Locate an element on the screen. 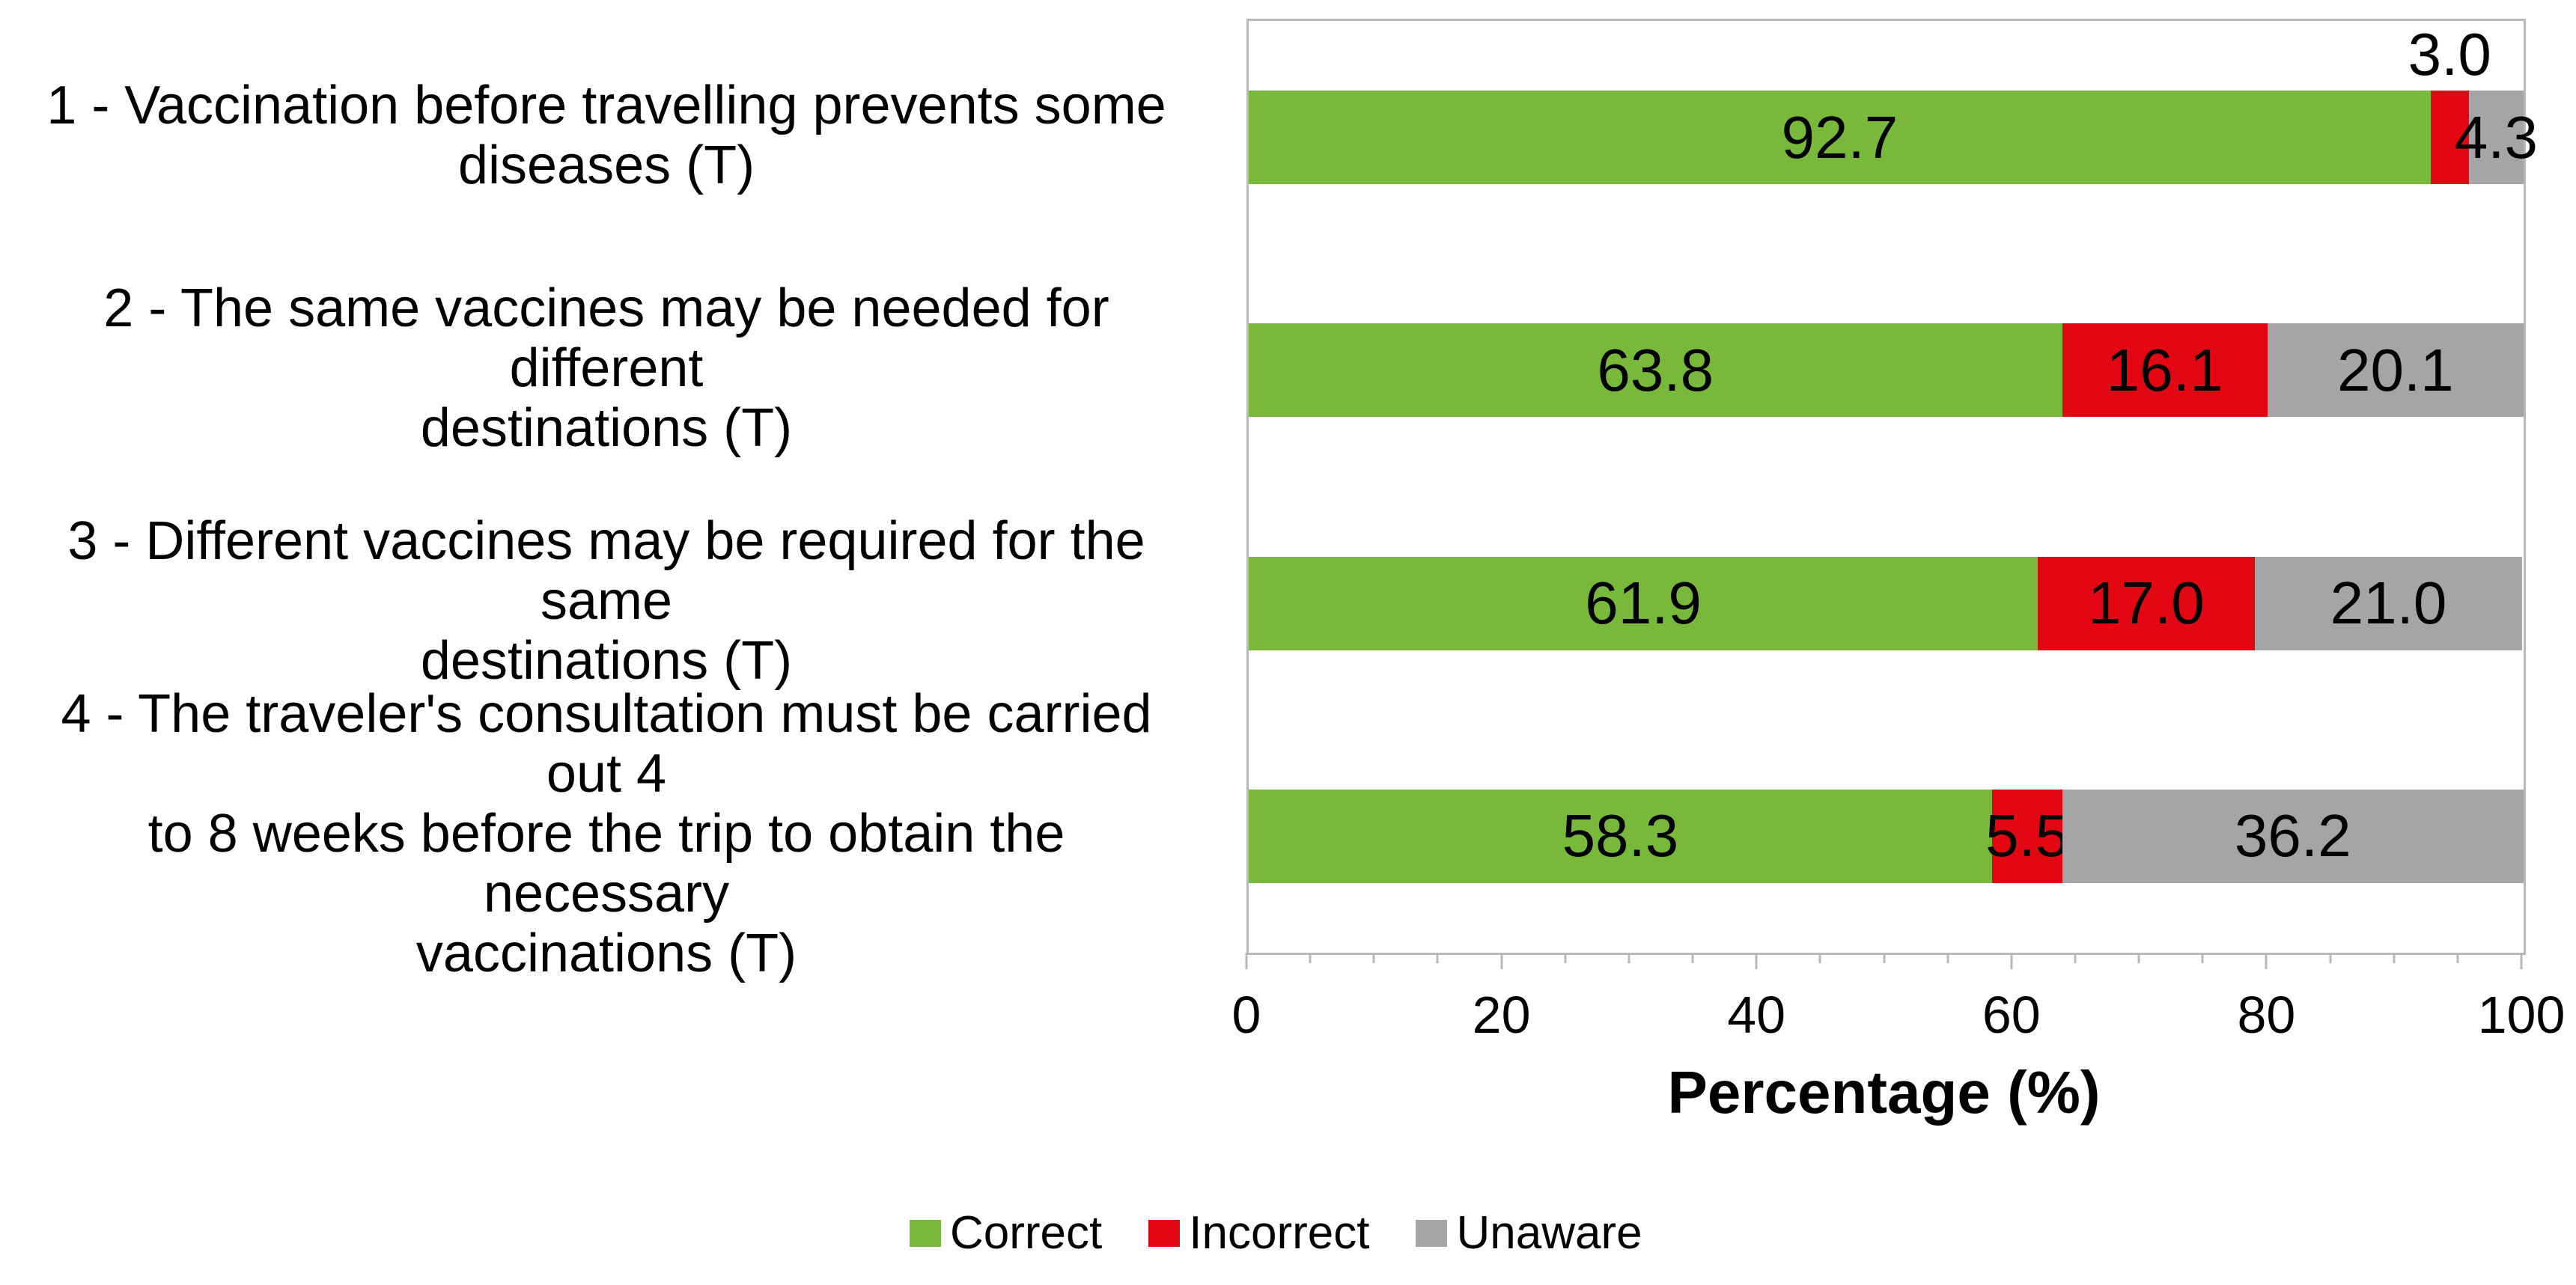 The width and height of the screenshot is (2576, 1285). bar-segment-unaware: 36.2 is located at coordinates (2293, 836).